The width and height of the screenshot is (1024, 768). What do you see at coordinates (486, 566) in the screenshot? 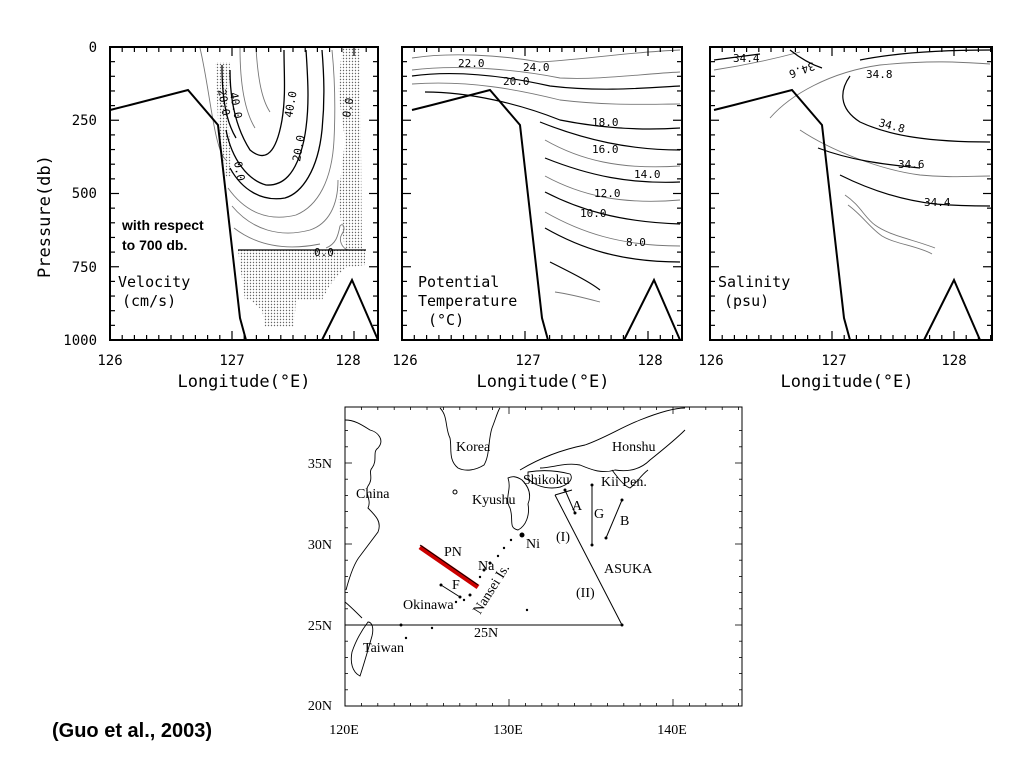
I see `label-na: Na` at bounding box center [486, 566].